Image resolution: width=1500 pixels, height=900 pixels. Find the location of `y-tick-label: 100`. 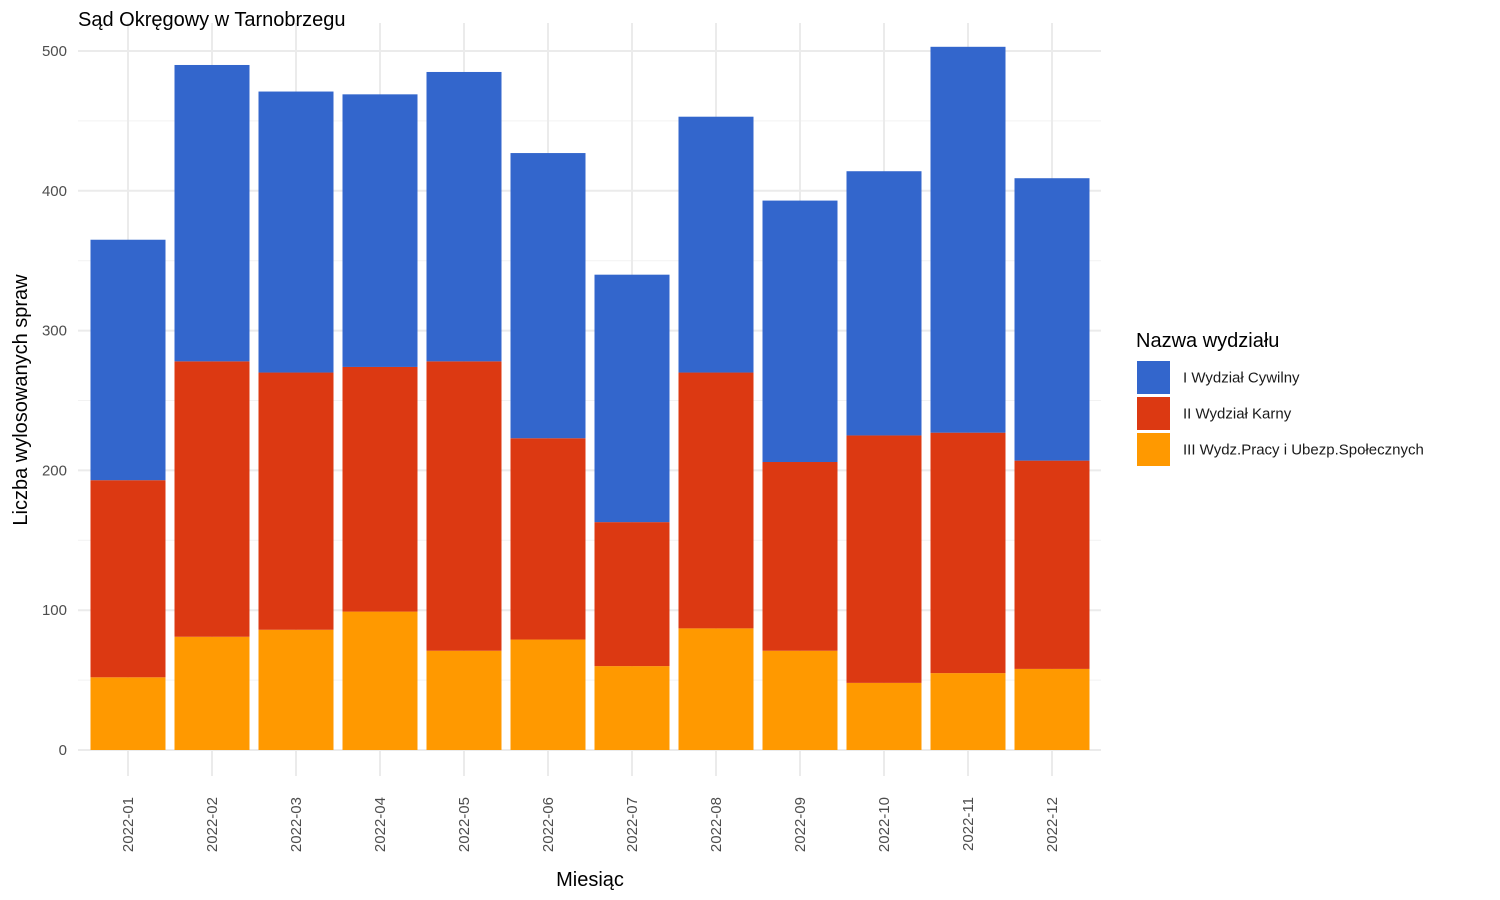

y-tick-label: 100 is located at coordinates (54, 610).